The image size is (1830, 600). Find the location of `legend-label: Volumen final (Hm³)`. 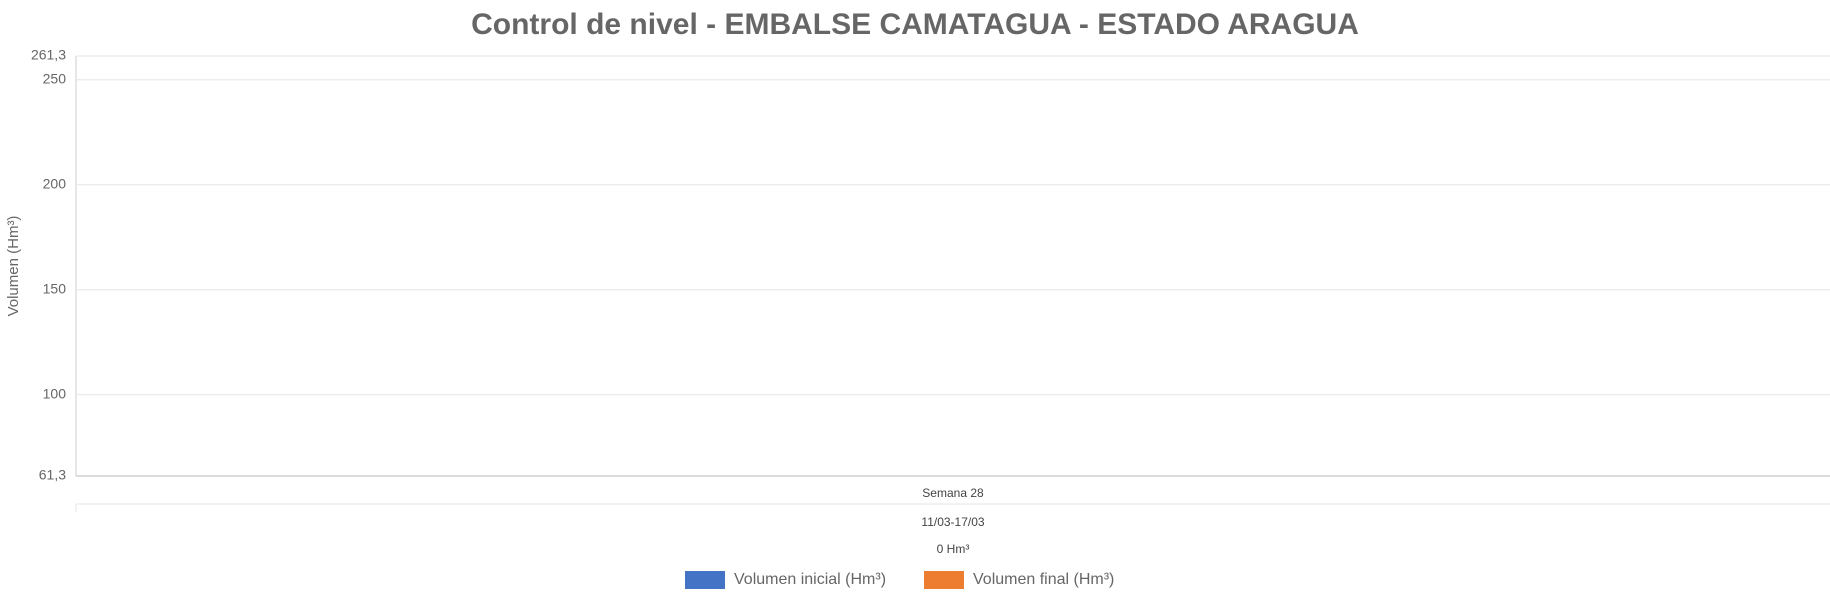

legend-label: Volumen final (Hm³) is located at coordinates (1043, 579).